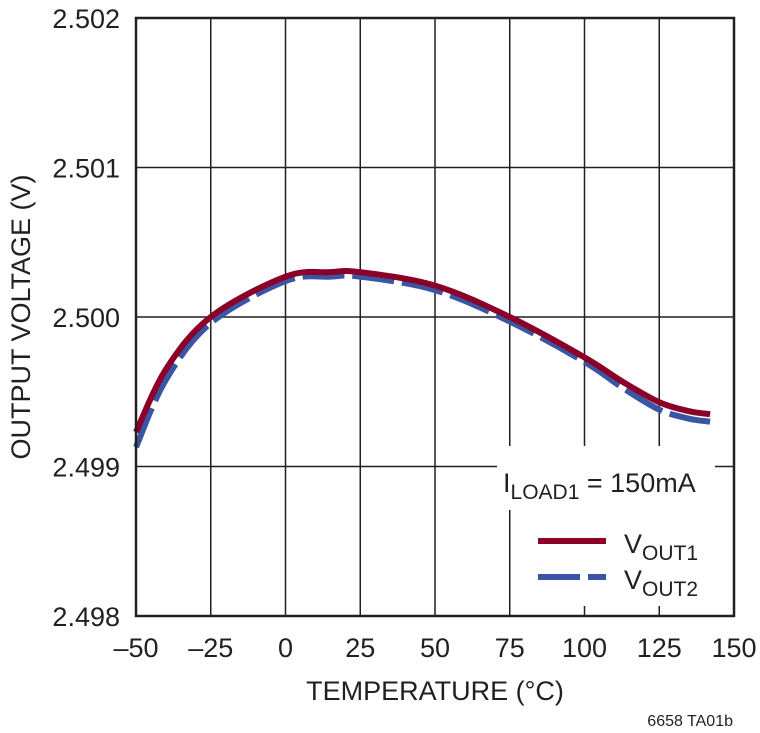 The width and height of the screenshot is (760, 733). Describe the element at coordinates (86, 19) in the screenshot. I see `y-tick-label: 2.502` at that location.